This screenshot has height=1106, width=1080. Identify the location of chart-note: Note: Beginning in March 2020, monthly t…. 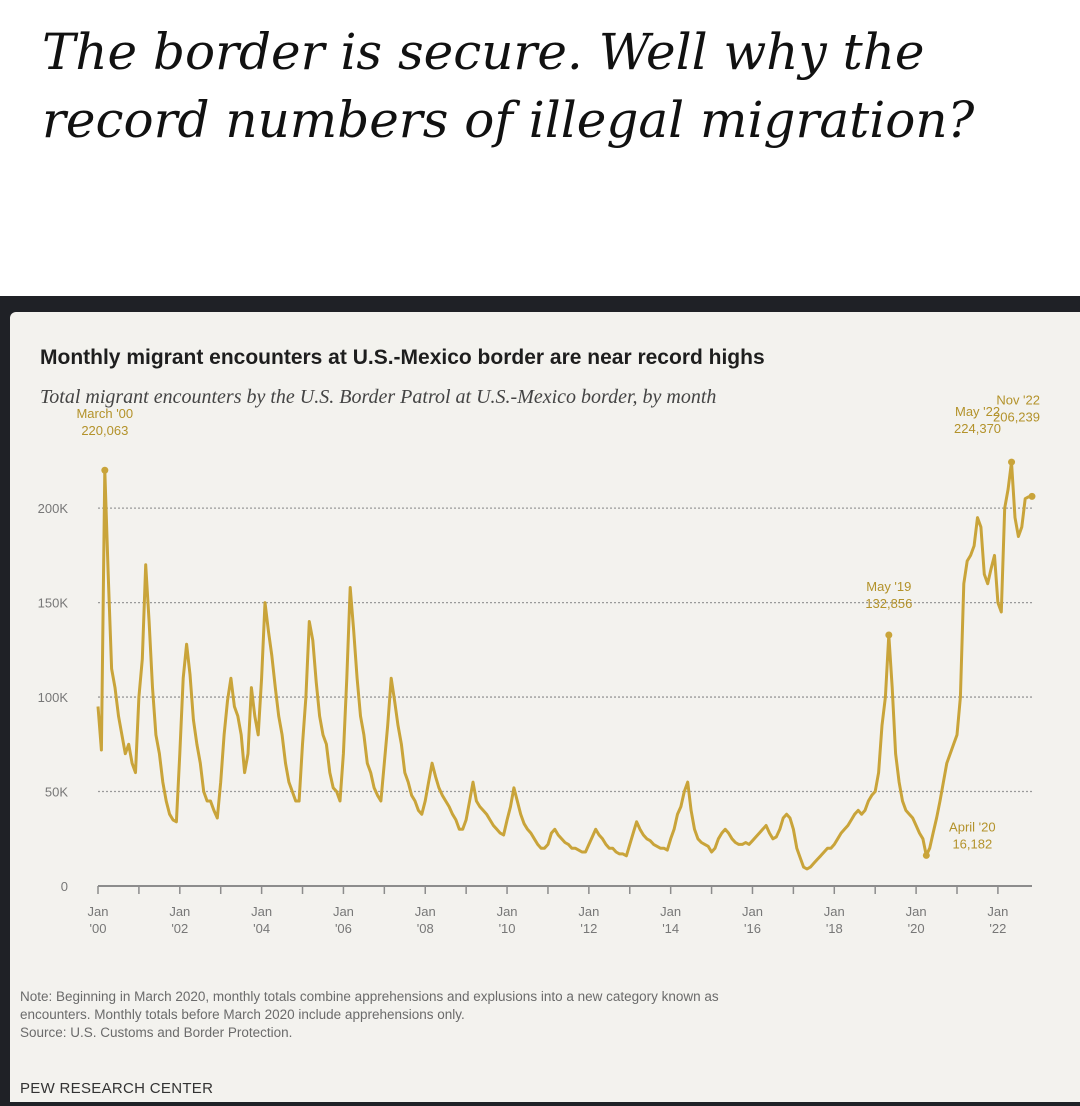
(520, 1015).